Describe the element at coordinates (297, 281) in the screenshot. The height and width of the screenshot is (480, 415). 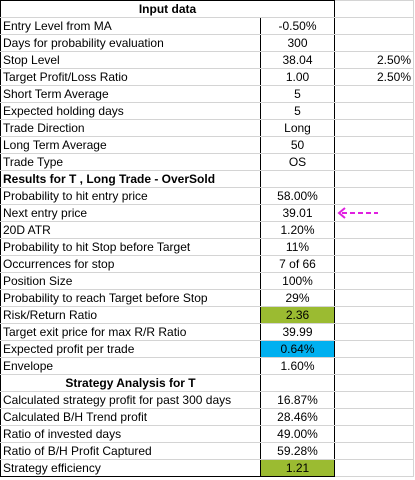
I see `cell-value: 100%` at that location.